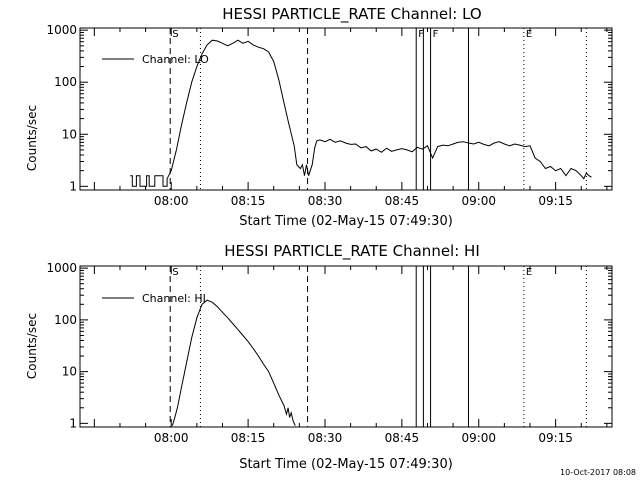 This screenshot has width=640, height=480. I want to click on legend-label: Channel: HI, so click(174, 298).